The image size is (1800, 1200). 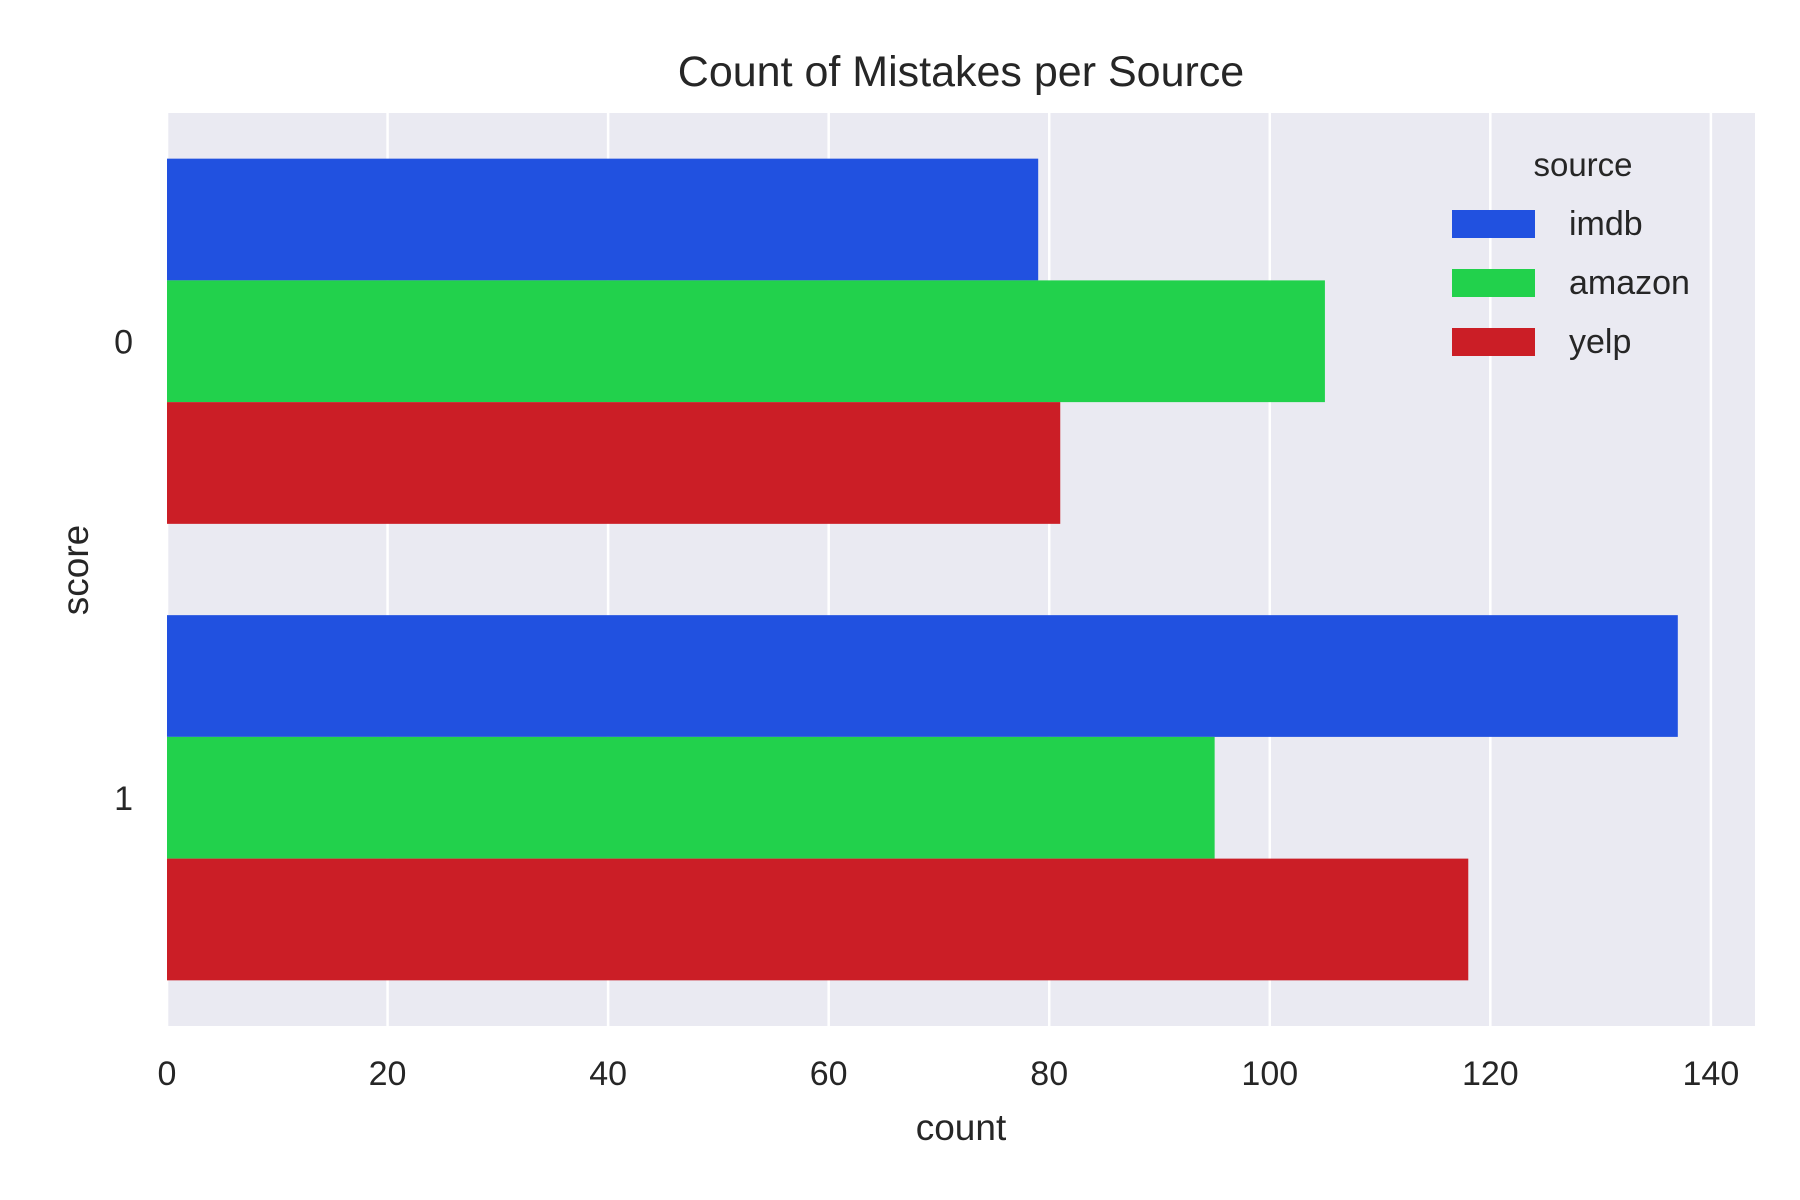 I want to click on y-axis-label: score, so click(x=75, y=570).